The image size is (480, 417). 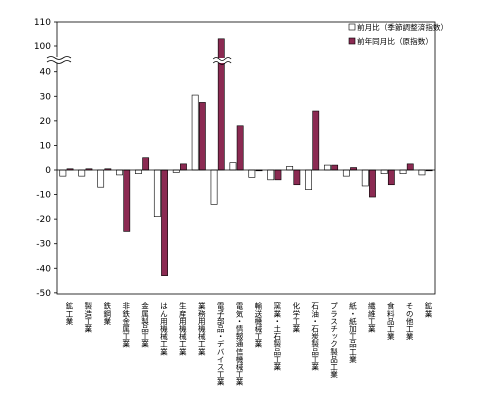 I want to click on category-label: 鉱工業, so click(x=69, y=313).